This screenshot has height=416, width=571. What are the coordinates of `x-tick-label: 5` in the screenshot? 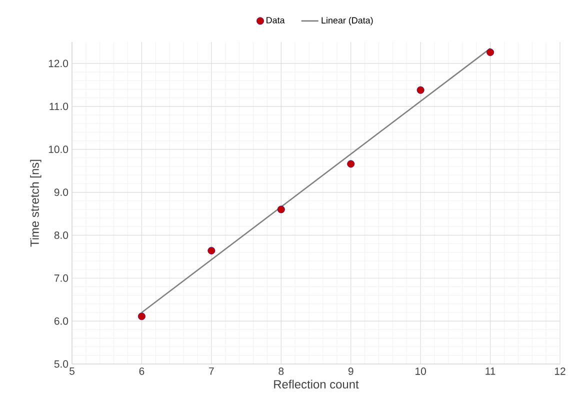 It's located at (72, 371).